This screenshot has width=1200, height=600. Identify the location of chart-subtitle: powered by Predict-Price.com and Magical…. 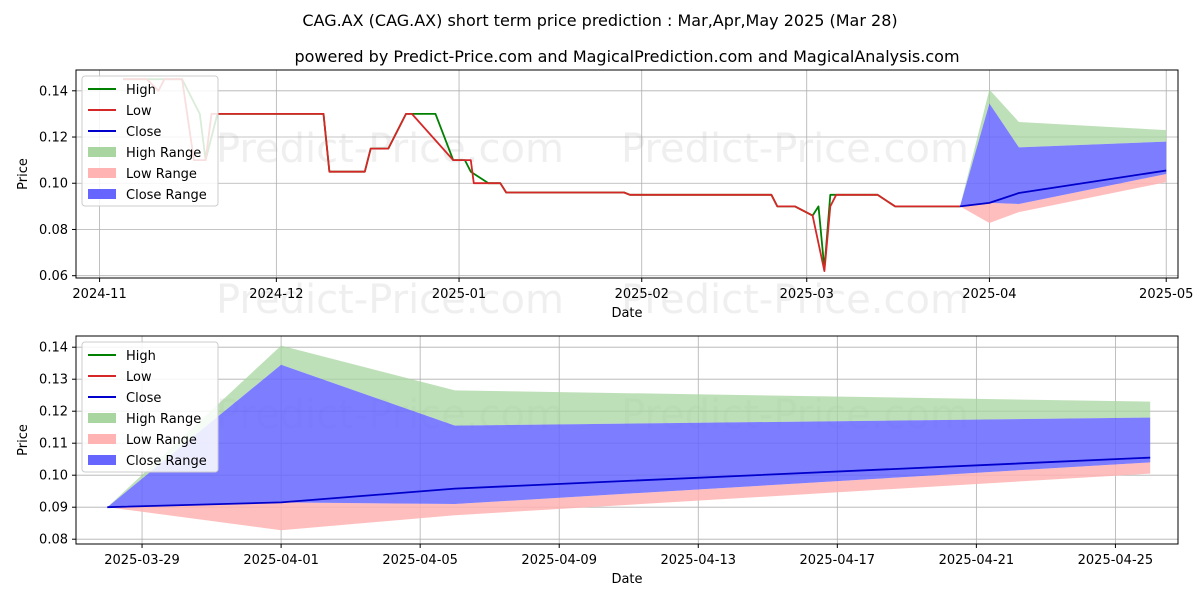
(626, 56).